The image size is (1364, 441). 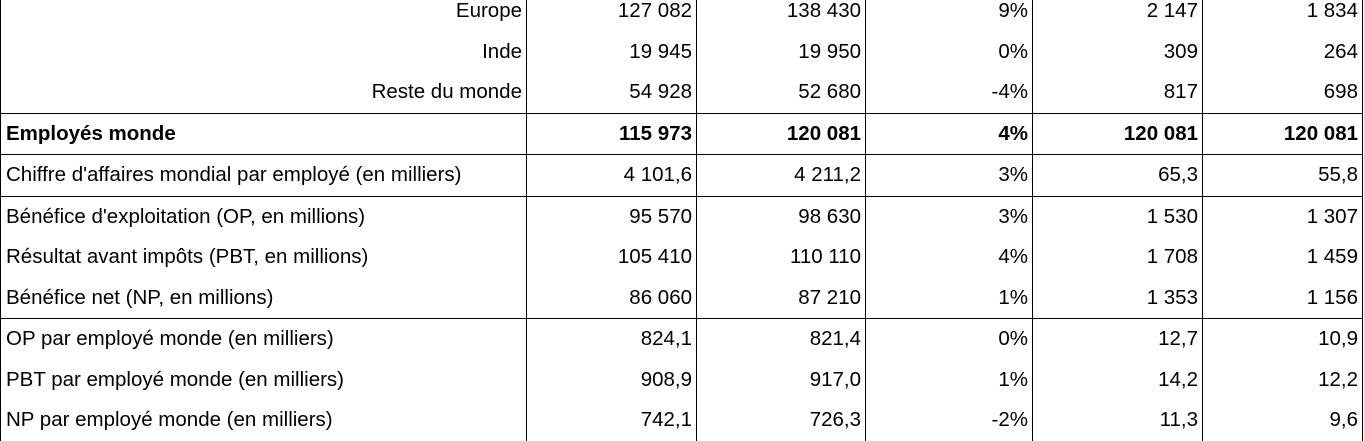 I want to click on cell-value: 4 101,6, so click(x=611, y=175).